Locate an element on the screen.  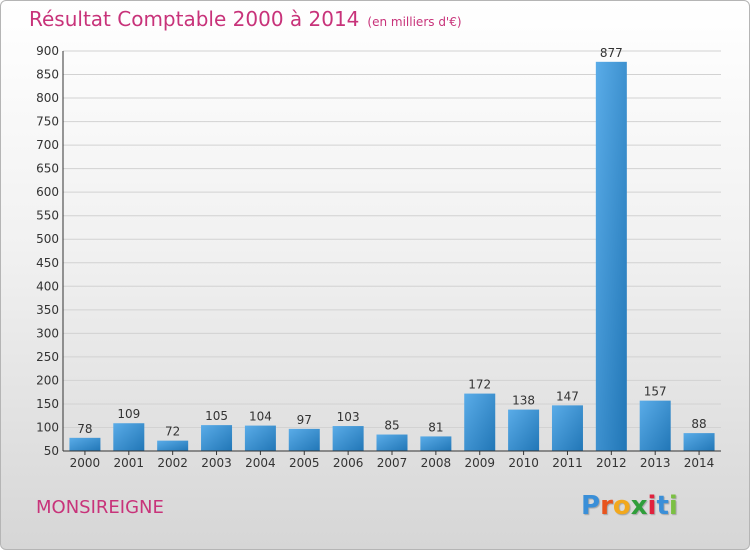
x-tick-label: 2012 is located at coordinates (611, 463).